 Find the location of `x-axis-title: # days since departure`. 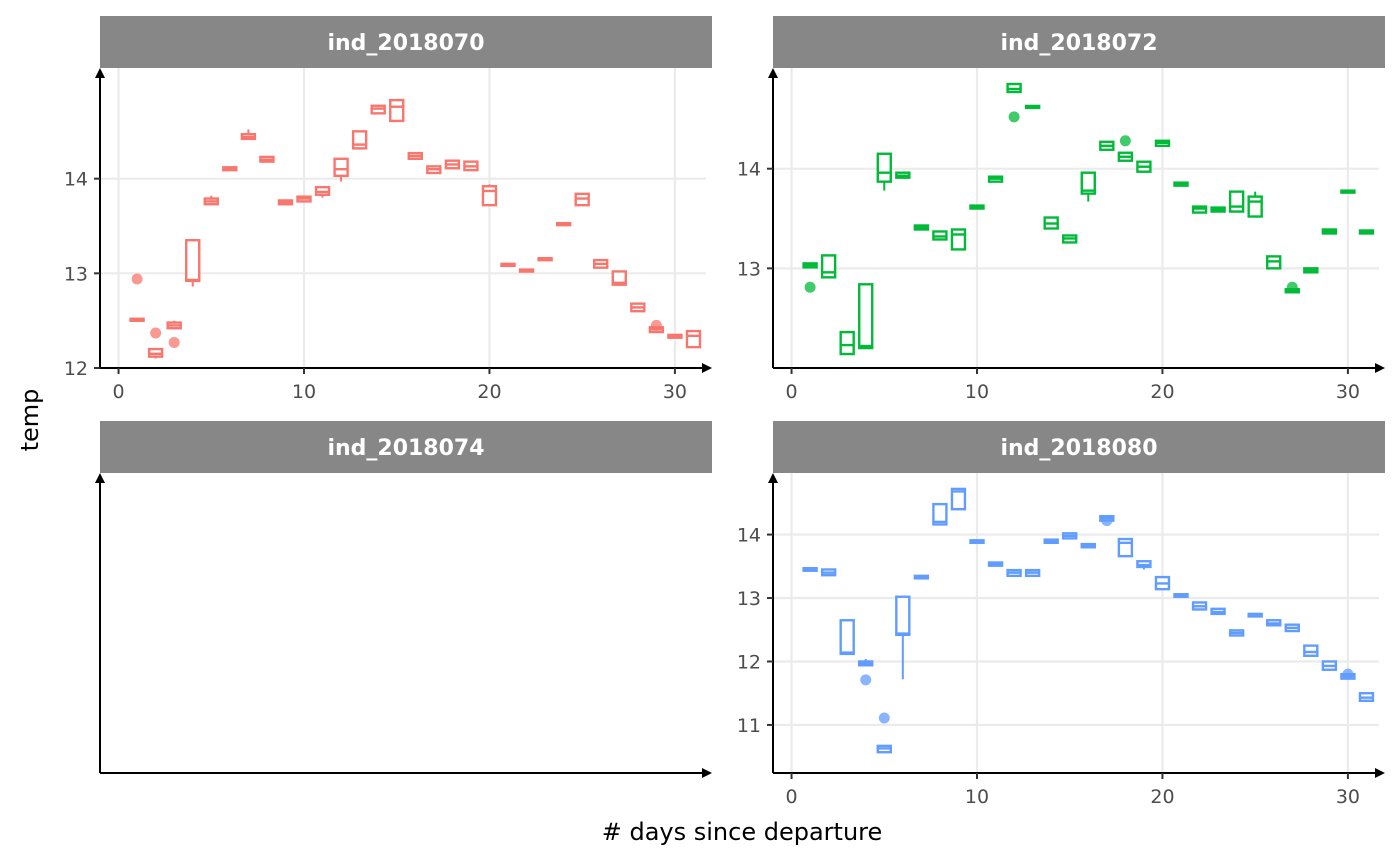

x-axis-title: # days since departure is located at coordinates (742, 832).